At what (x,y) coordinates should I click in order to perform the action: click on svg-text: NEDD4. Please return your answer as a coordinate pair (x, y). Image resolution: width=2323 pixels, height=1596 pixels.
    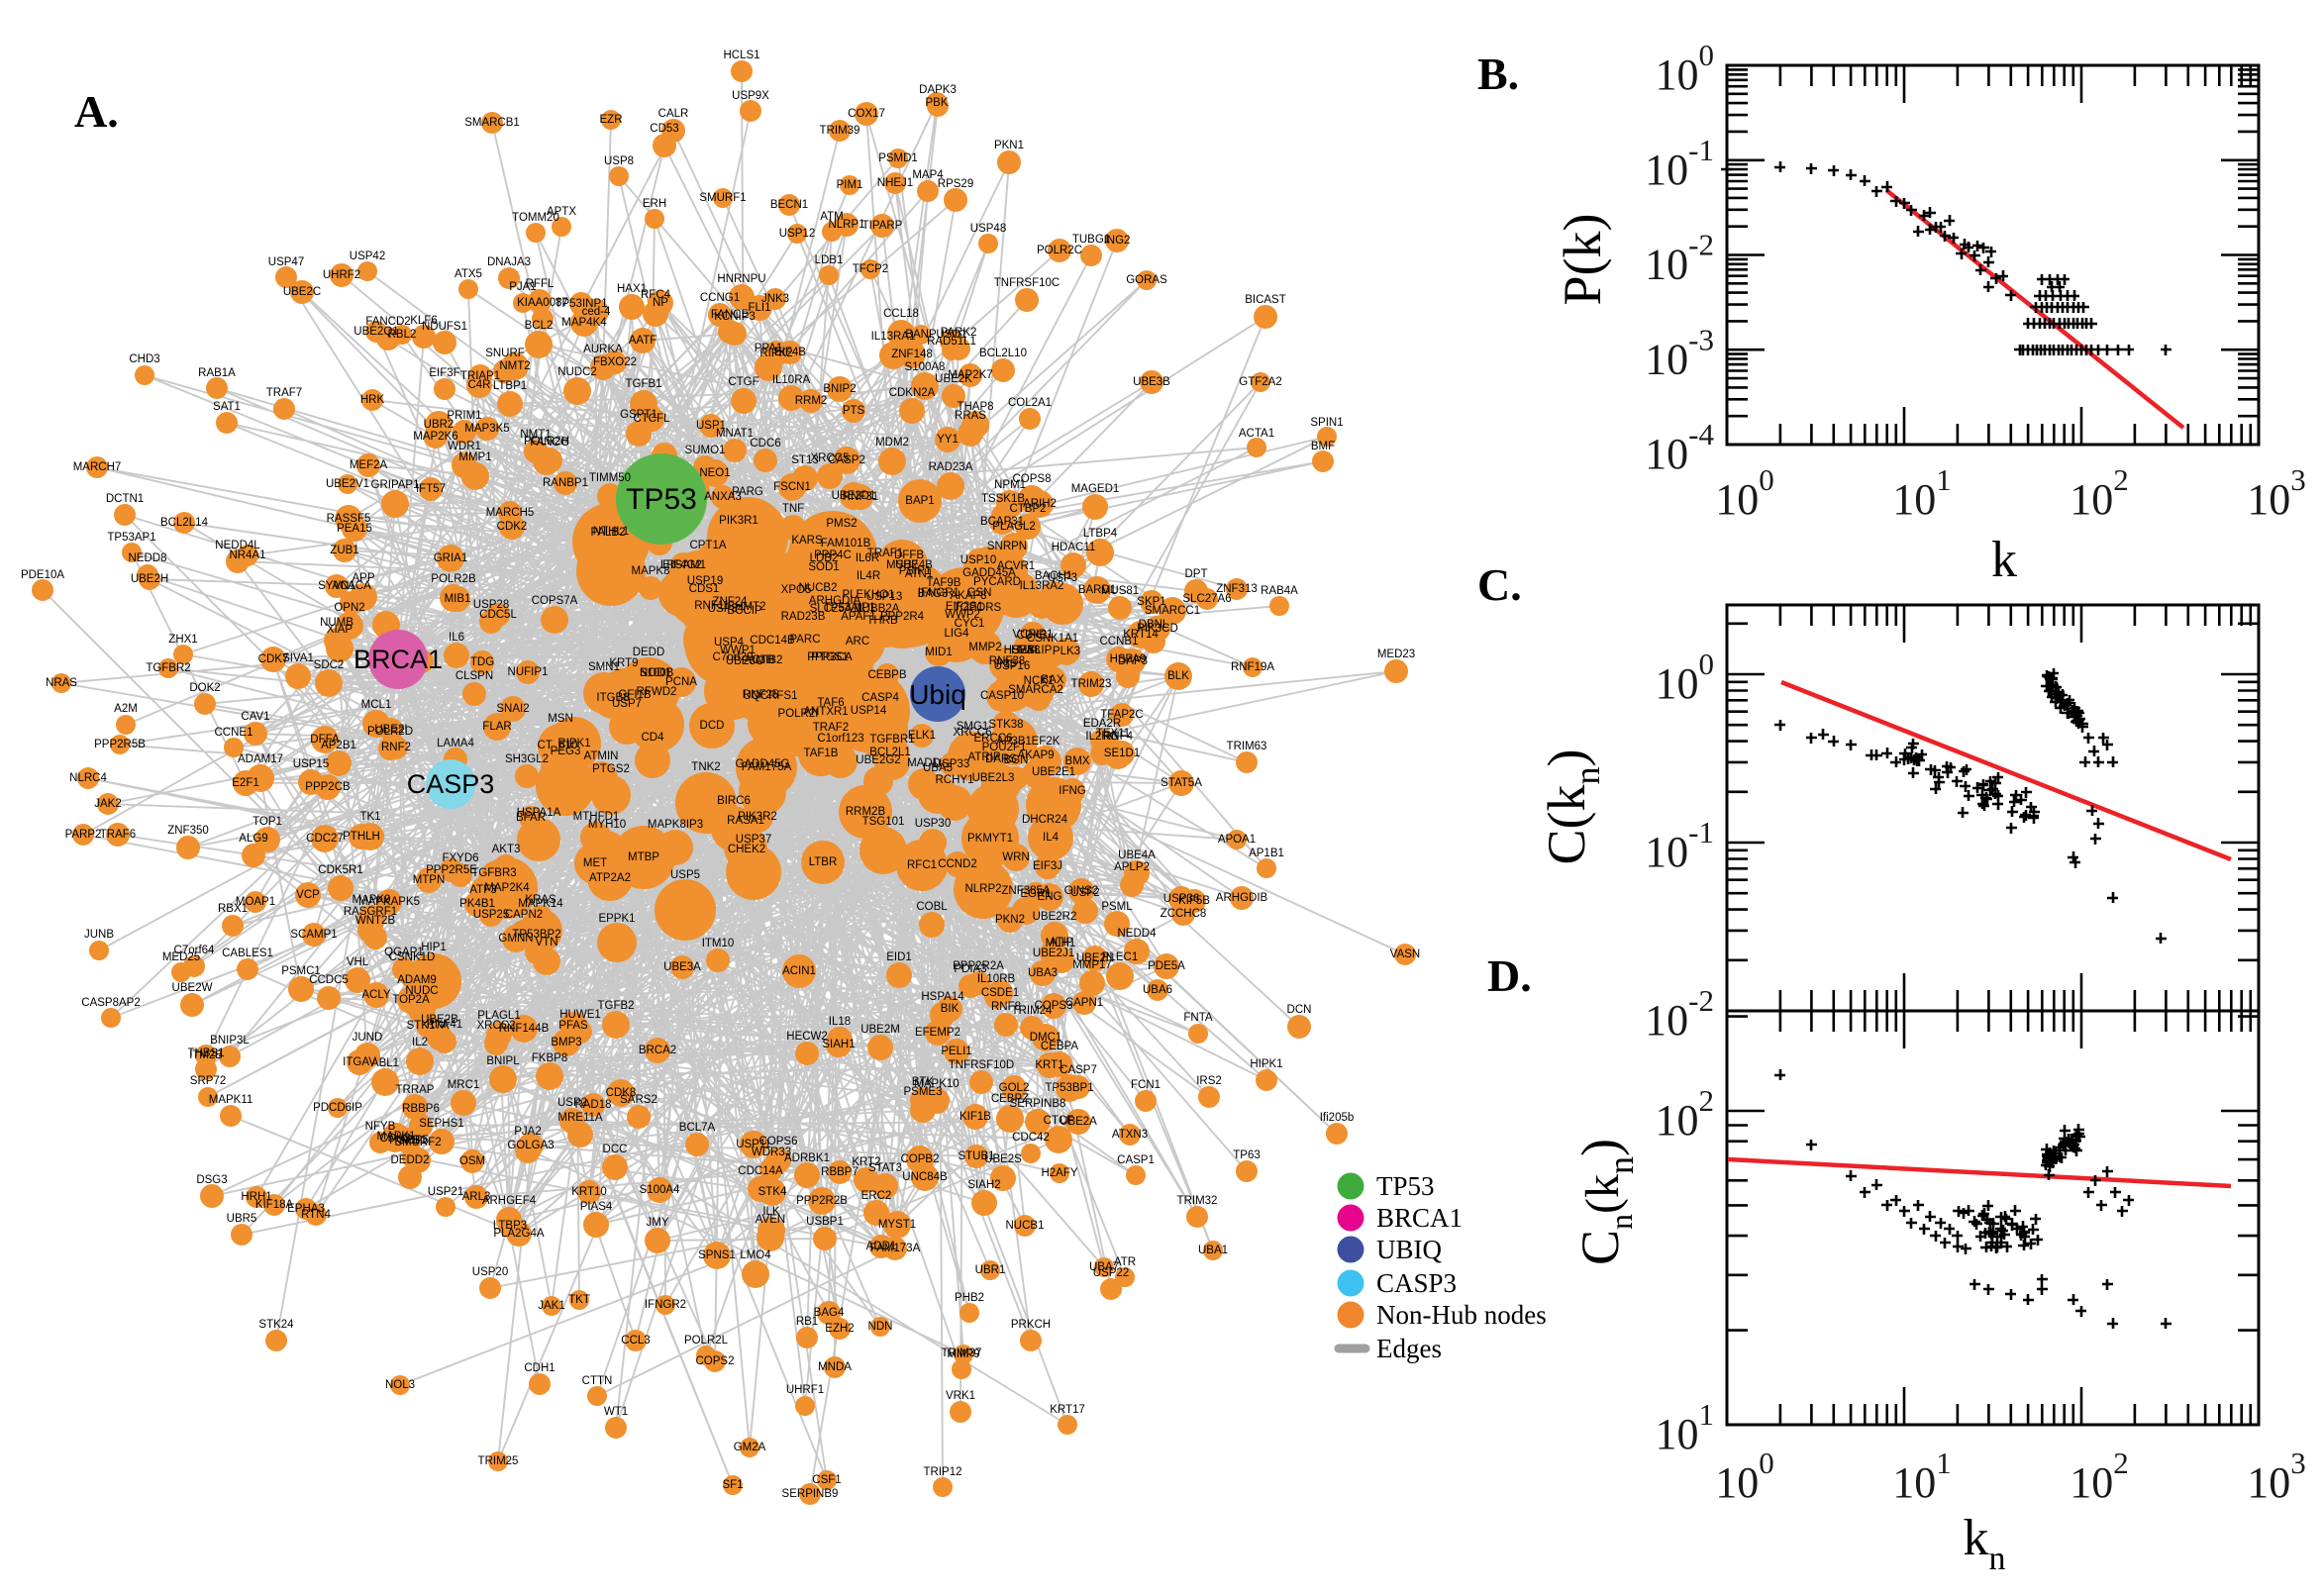
    Looking at the image, I should click on (1138, 934).